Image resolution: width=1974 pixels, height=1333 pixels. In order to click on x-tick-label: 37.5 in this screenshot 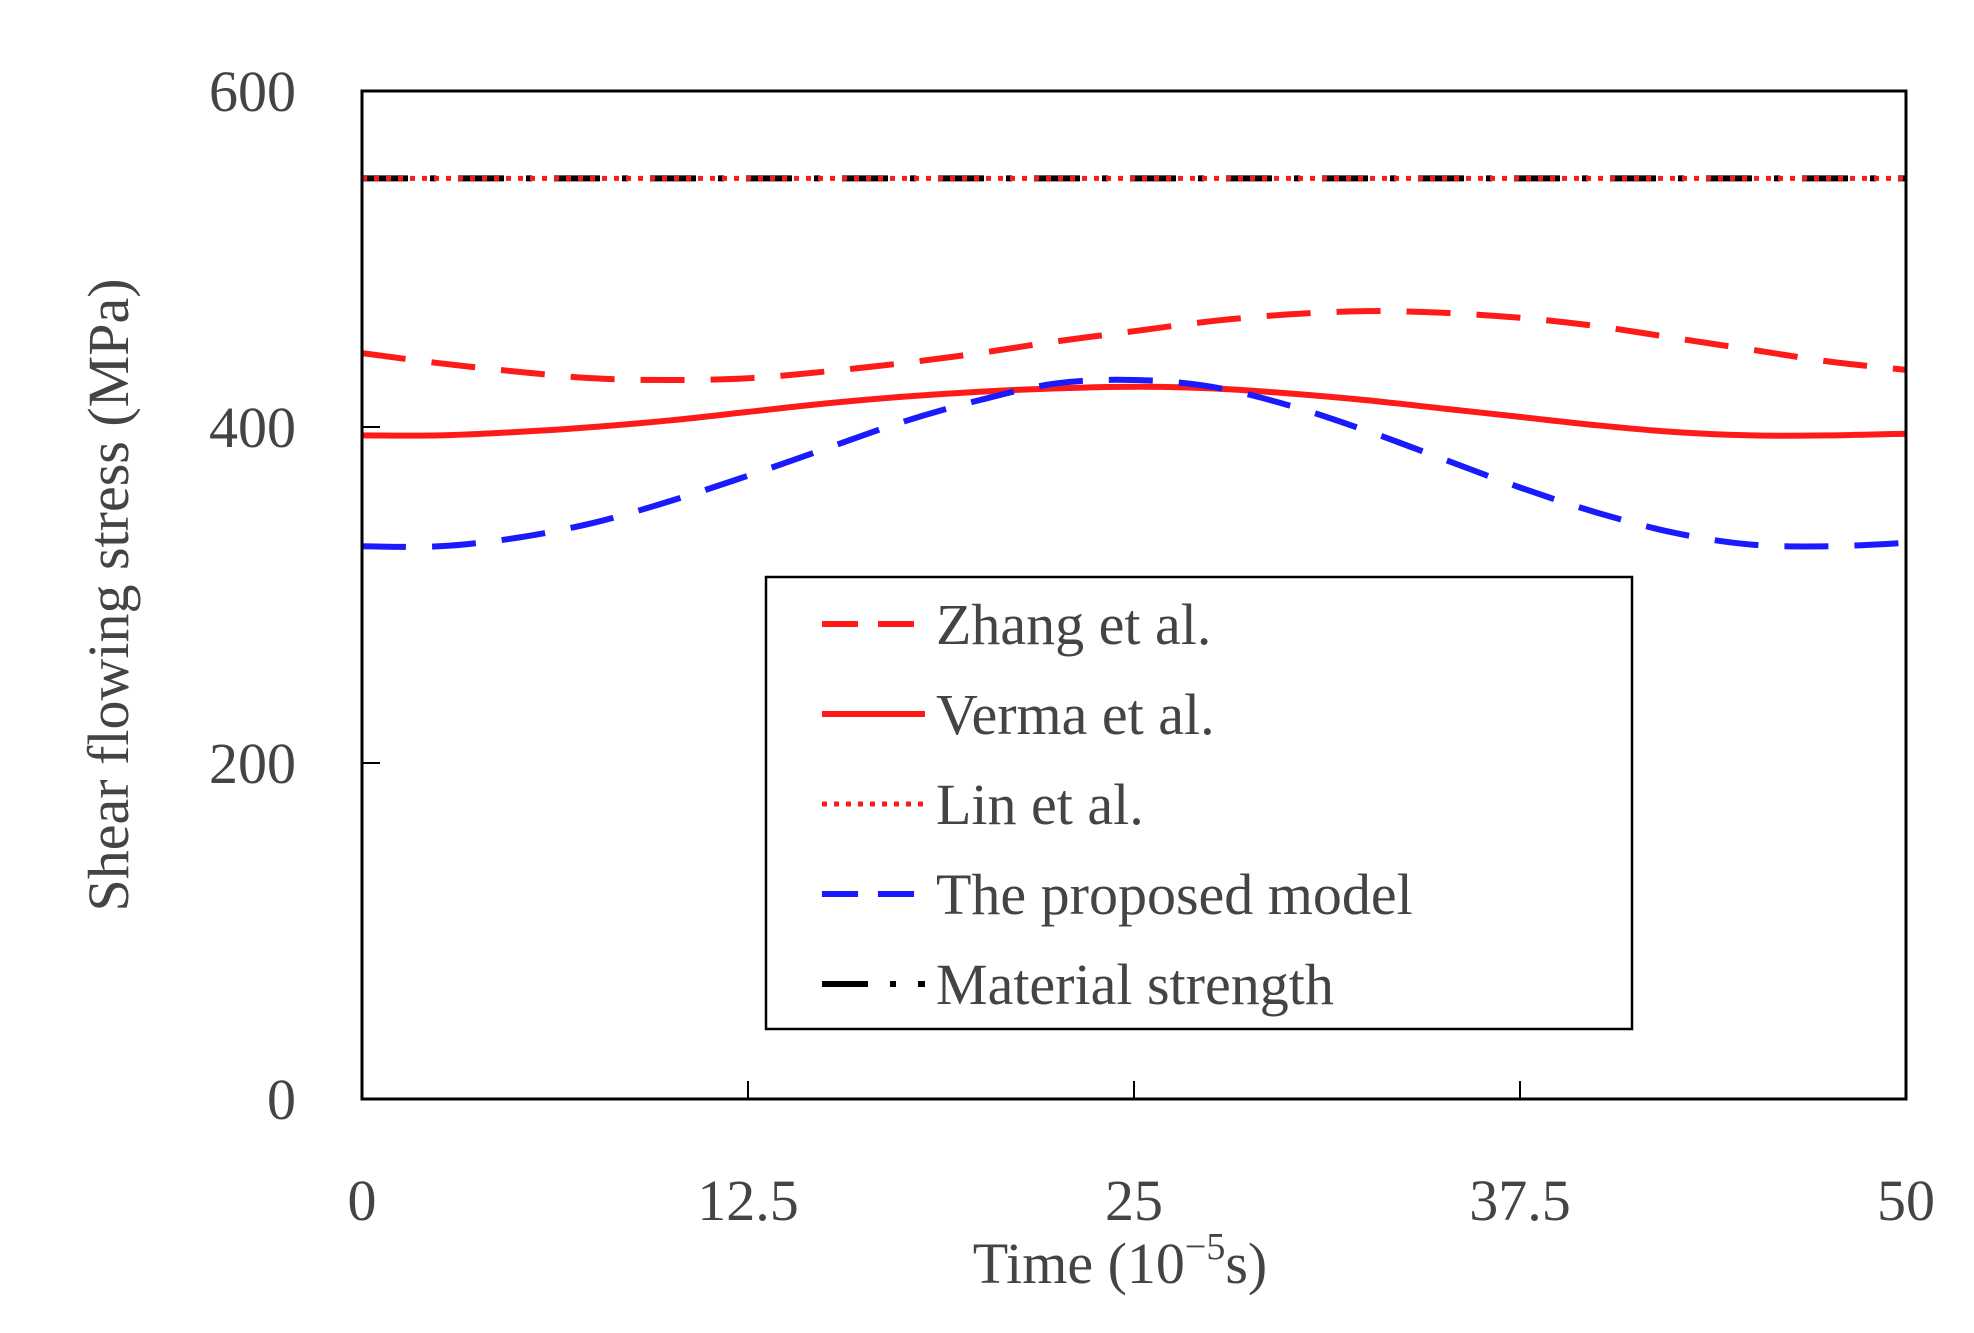, I will do `click(1520, 1200)`.